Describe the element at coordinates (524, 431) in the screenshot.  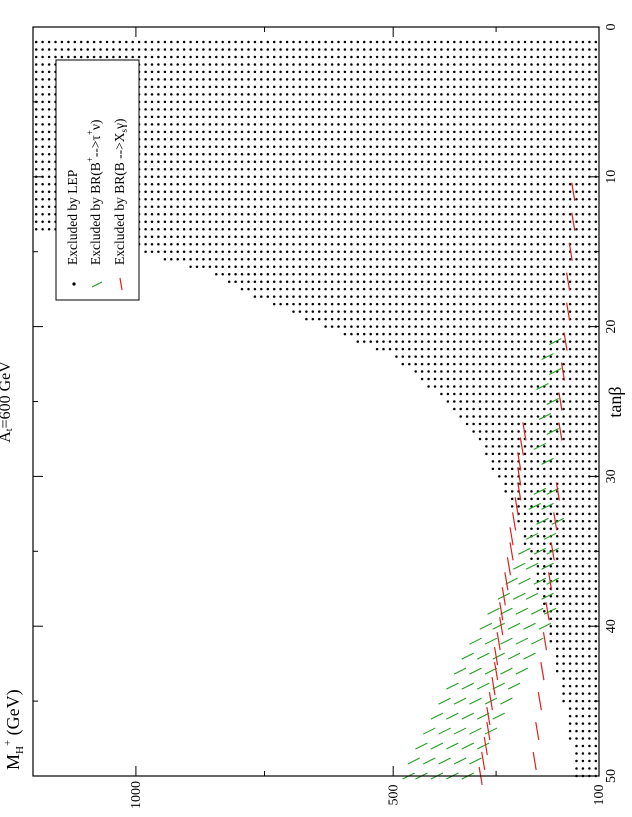
I see `xsgamma-point` at that location.